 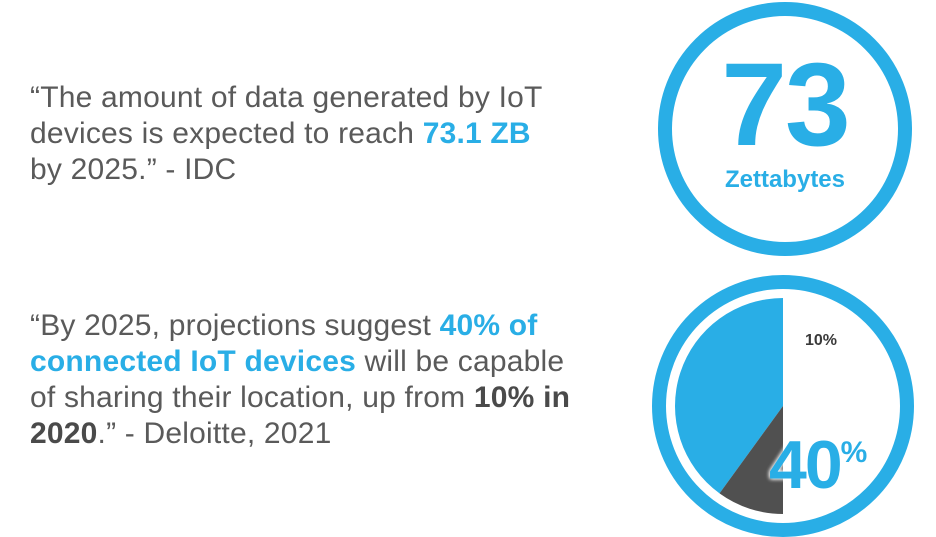 What do you see at coordinates (785, 105) in the screenshot?
I see `zettabytes-number: 73` at bounding box center [785, 105].